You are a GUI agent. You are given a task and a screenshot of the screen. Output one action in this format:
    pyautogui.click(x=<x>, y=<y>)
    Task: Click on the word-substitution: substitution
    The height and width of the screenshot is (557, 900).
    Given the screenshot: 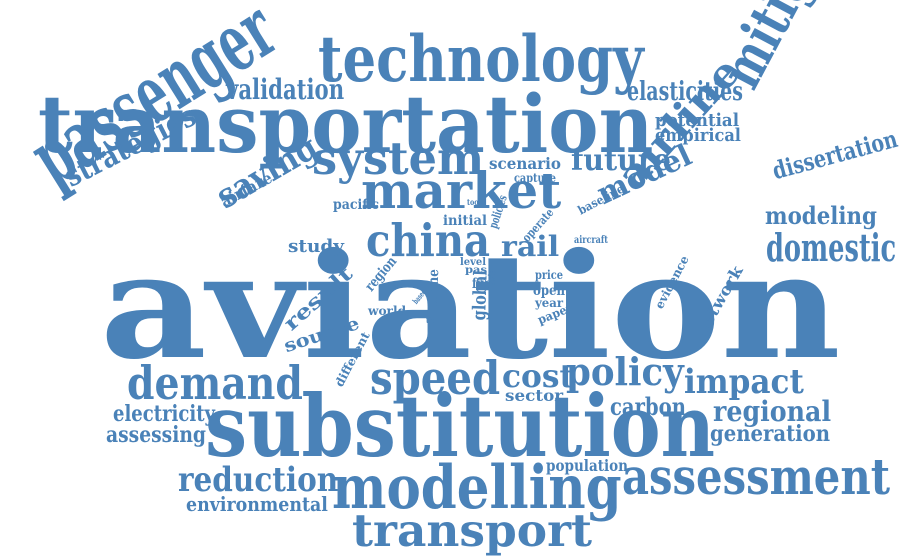 What is the action you would take?
    pyautogui.click(x=460, y=427)
    